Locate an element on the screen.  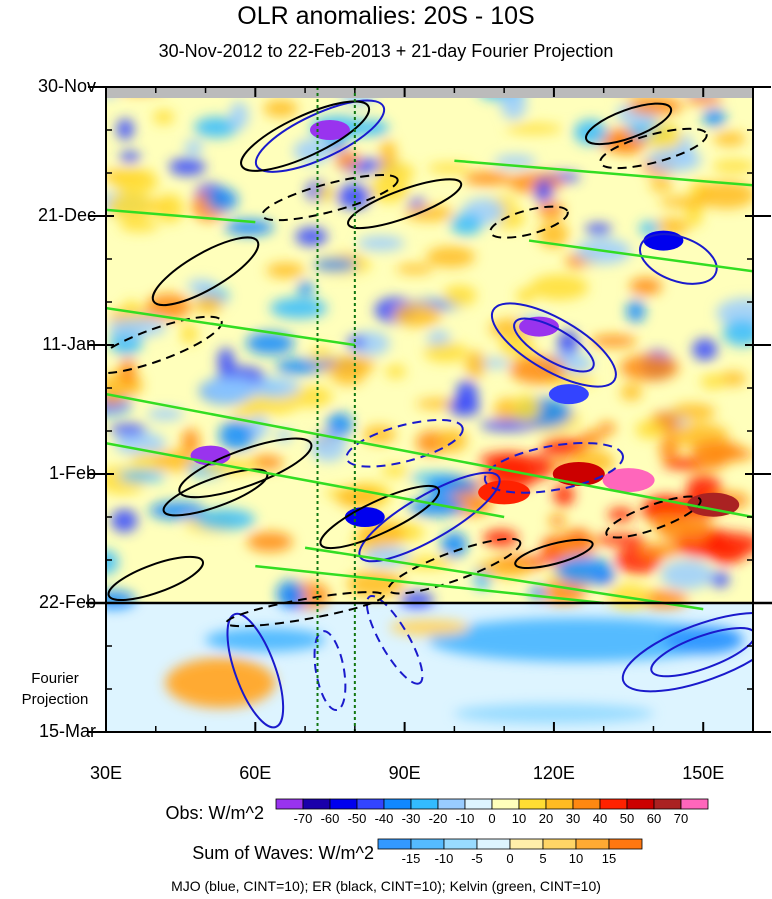
missing-data-strip is located at coordinates (429, 93).